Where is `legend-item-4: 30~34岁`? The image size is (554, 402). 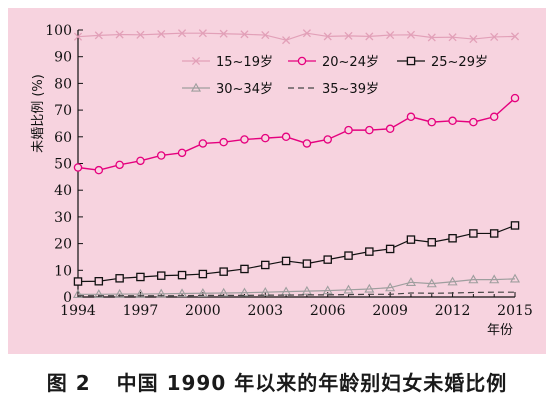
legend-item-4: 30~34岁 is located at coordinates (227, 89).